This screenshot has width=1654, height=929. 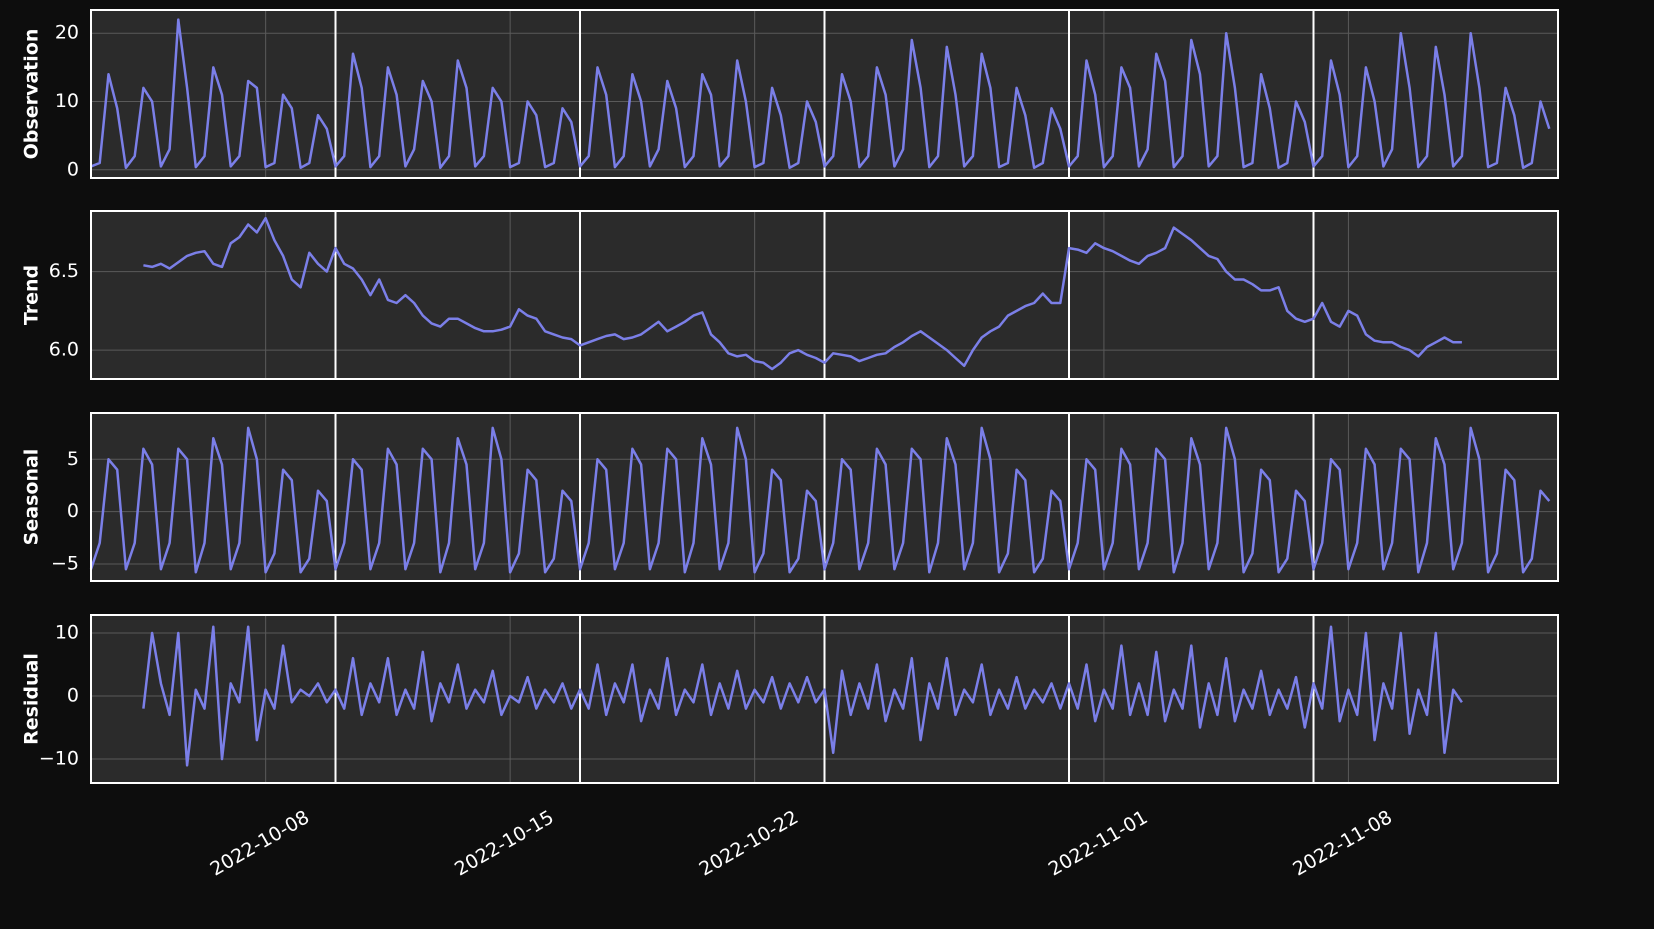 I want to click on y-tick-label: 20, so click(x=67, y=33).